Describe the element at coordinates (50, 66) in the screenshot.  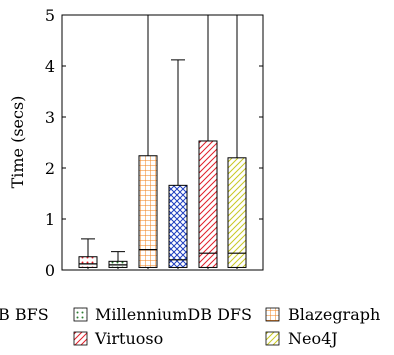
I see `y-tick-label: 4` at that location.